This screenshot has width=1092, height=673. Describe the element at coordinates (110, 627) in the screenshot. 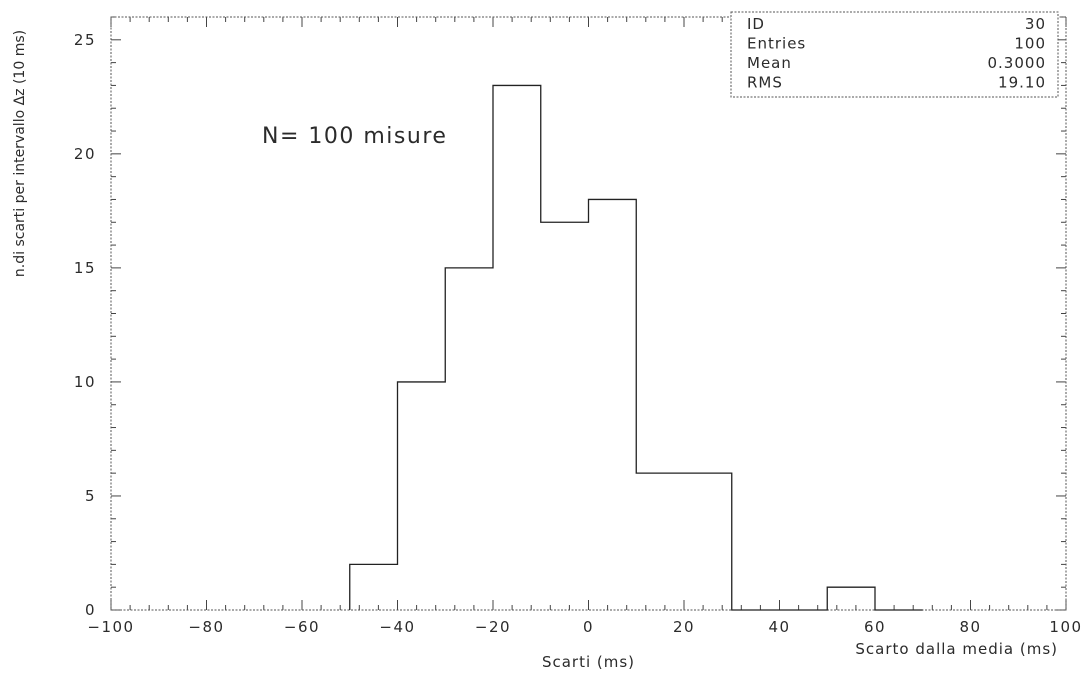

I see `x-tick-label: −100` at that location.